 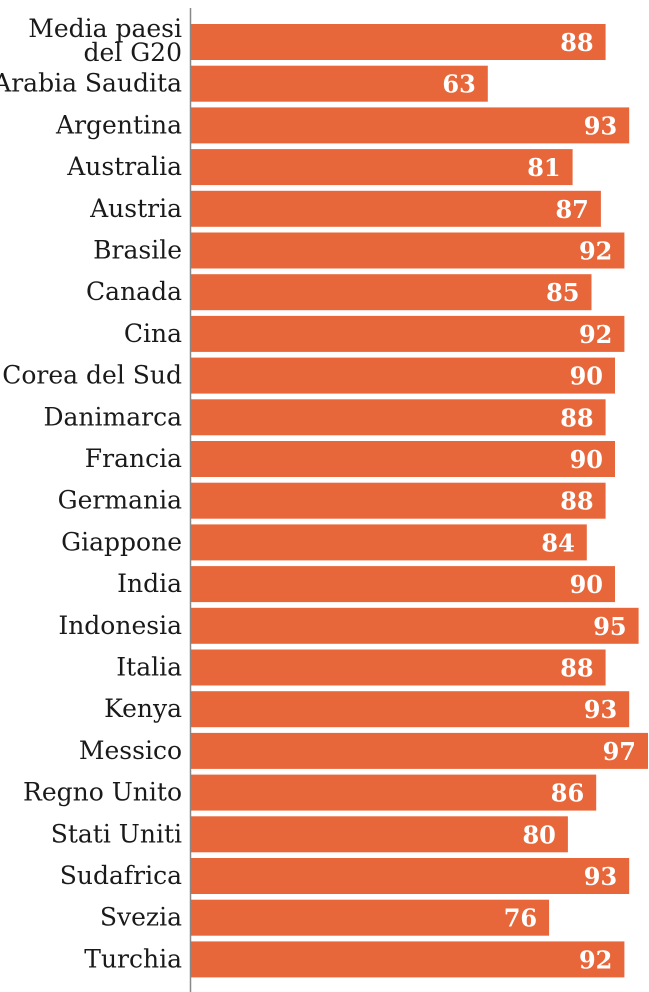 I want to click on category-label: Messico, so click(x=130, y=750).